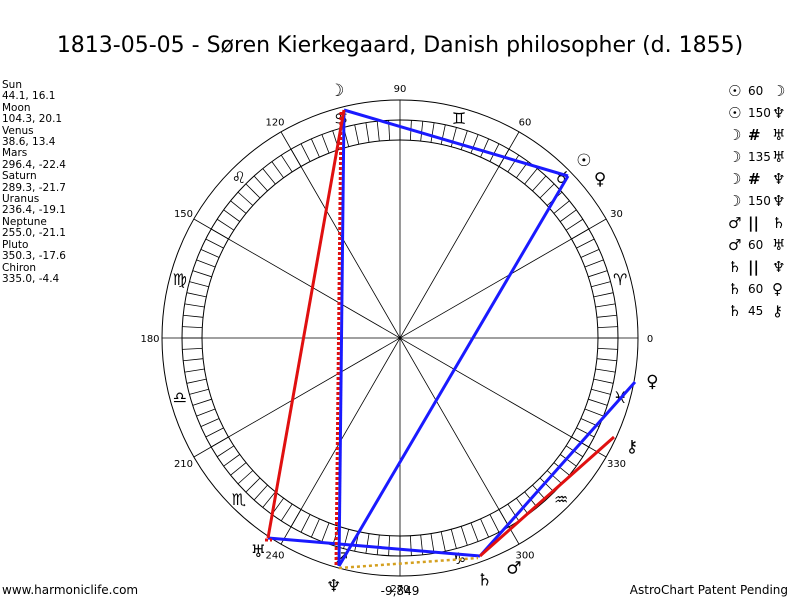 The width and height of the screenshot is (800, 600). What do you see at coordinates (753, 267) in the screenshot?
I see `aspect-type: ||` at bounding box center [753, 267].